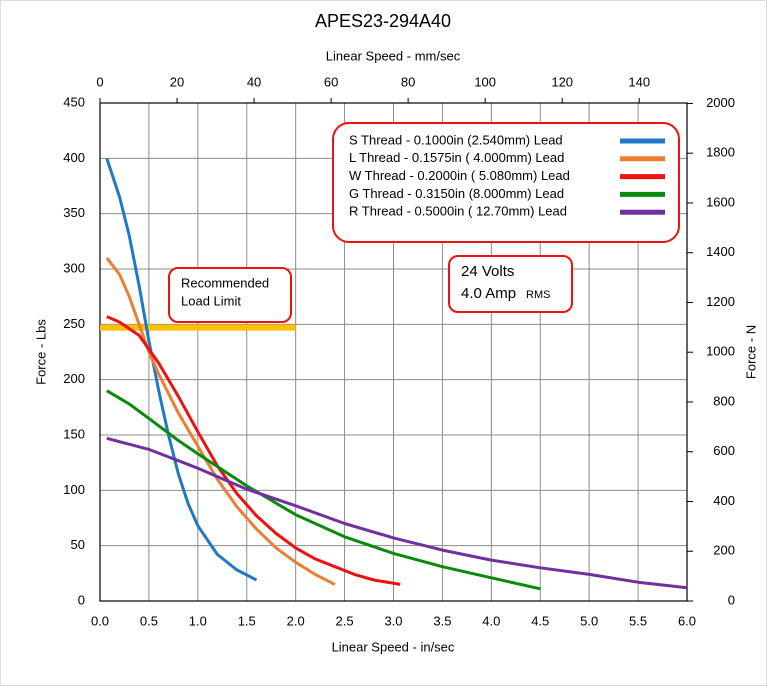 Image resolution: width=767 pixels, height=686 pixels. What do you see at coordinates (442, 620) in the screenshot?
I see `x-tick-label: 3.5` at bounding box center [442, 620].